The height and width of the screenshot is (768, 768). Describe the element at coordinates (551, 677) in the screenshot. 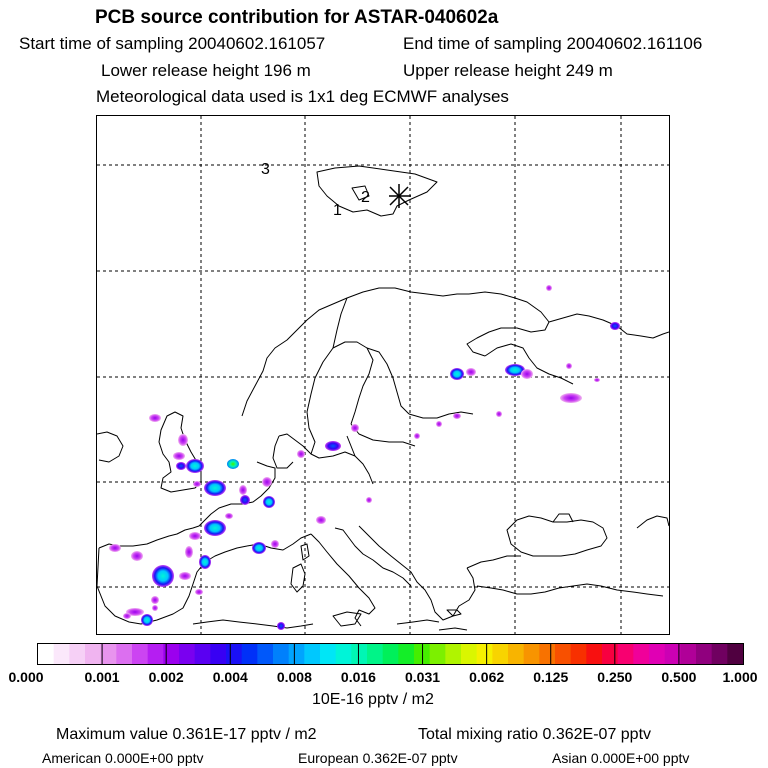

I see `color-scale-tick-label: 0.125` at that location.